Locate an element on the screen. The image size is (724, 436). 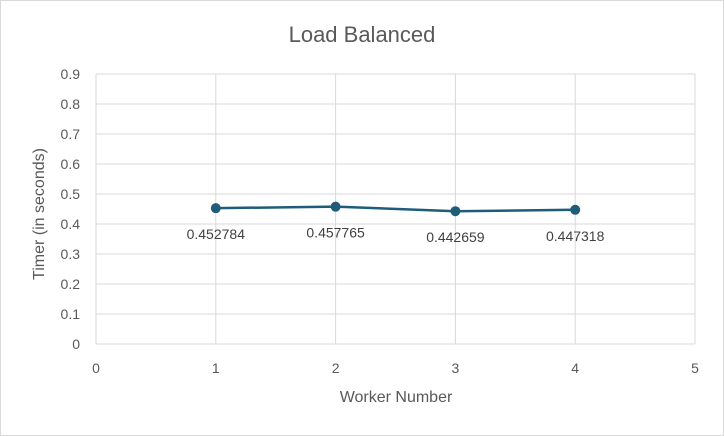
x-tick-label: 4 is located at coordinates (575, 368).